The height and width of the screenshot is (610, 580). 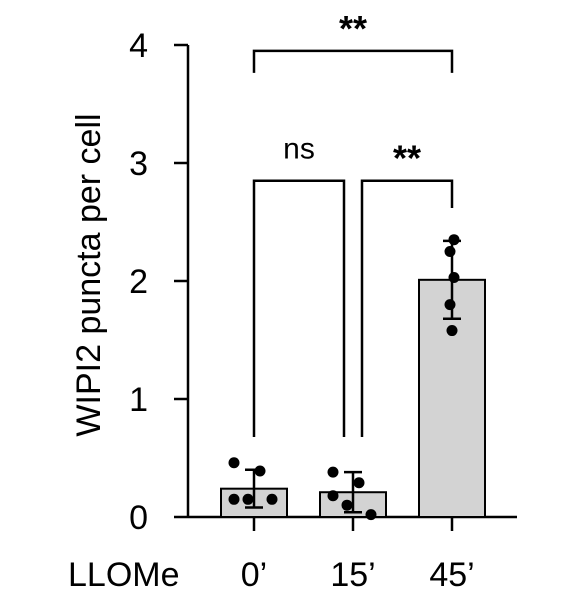 What do you see at coordinates (138, 164) in the screenshot?
I see `y-tick-label: 3` at bounding box center [138, 164].